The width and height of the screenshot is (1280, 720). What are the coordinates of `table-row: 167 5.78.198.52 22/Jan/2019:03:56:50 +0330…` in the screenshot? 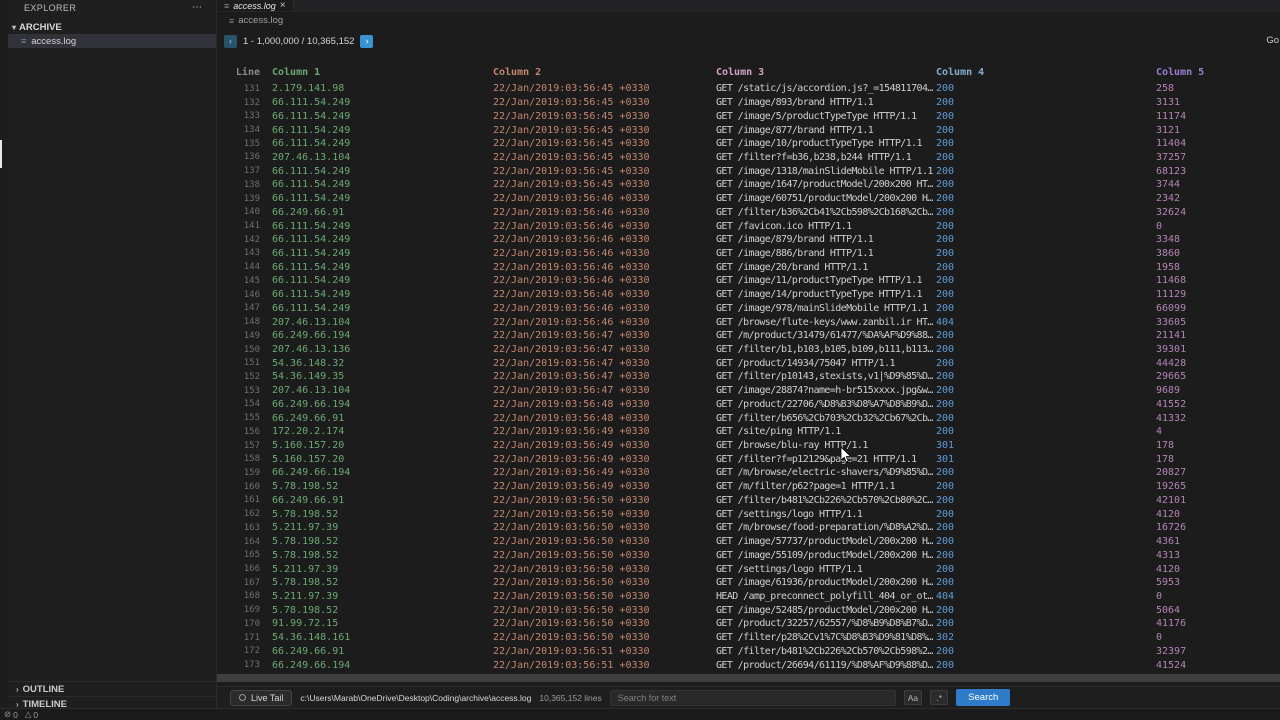 It's located at (748, 583).